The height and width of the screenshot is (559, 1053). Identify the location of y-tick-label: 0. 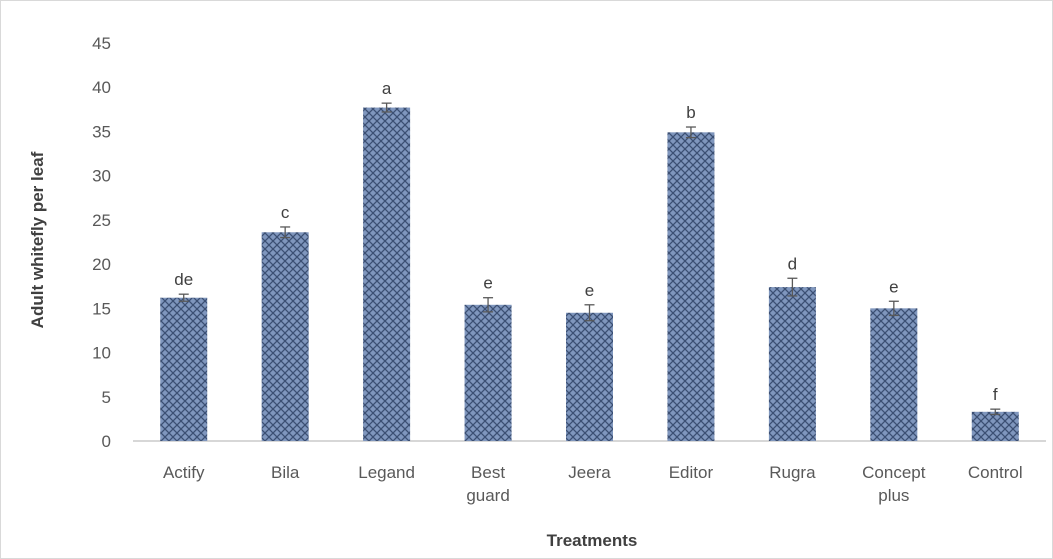
(106, 441).